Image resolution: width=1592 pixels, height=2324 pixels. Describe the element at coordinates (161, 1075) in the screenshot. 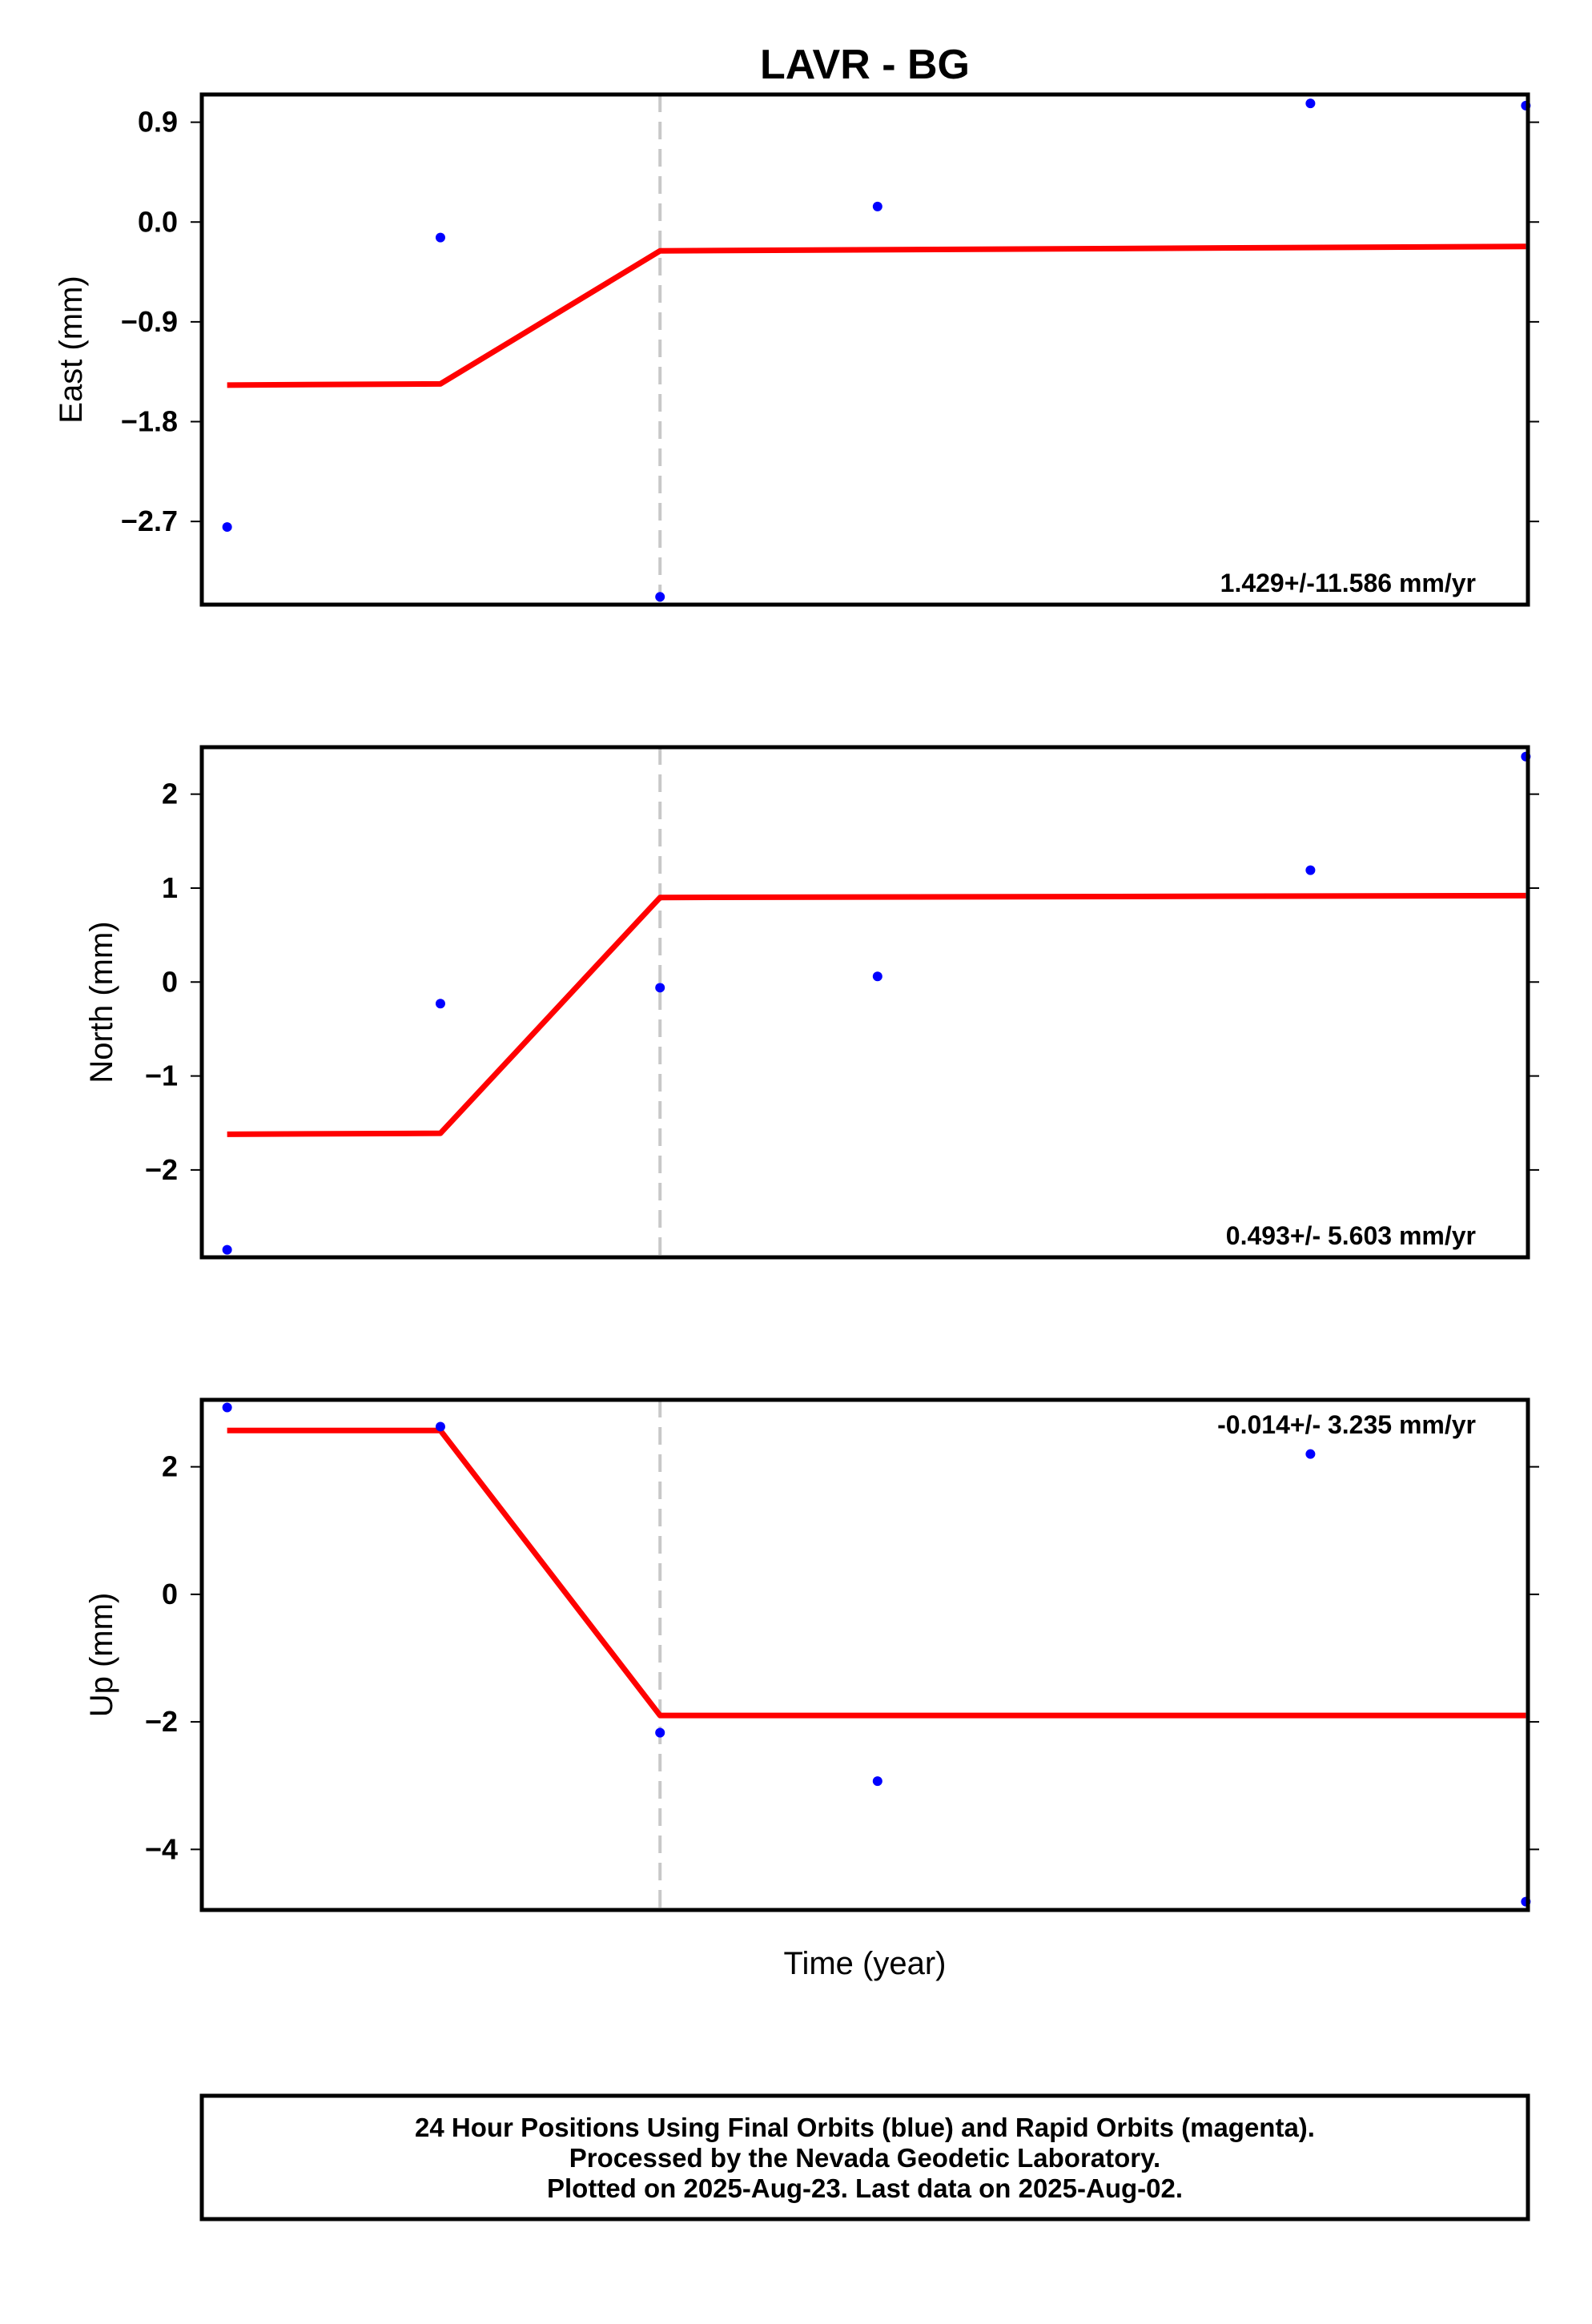

I see `y-tick-label: −1` at that location.